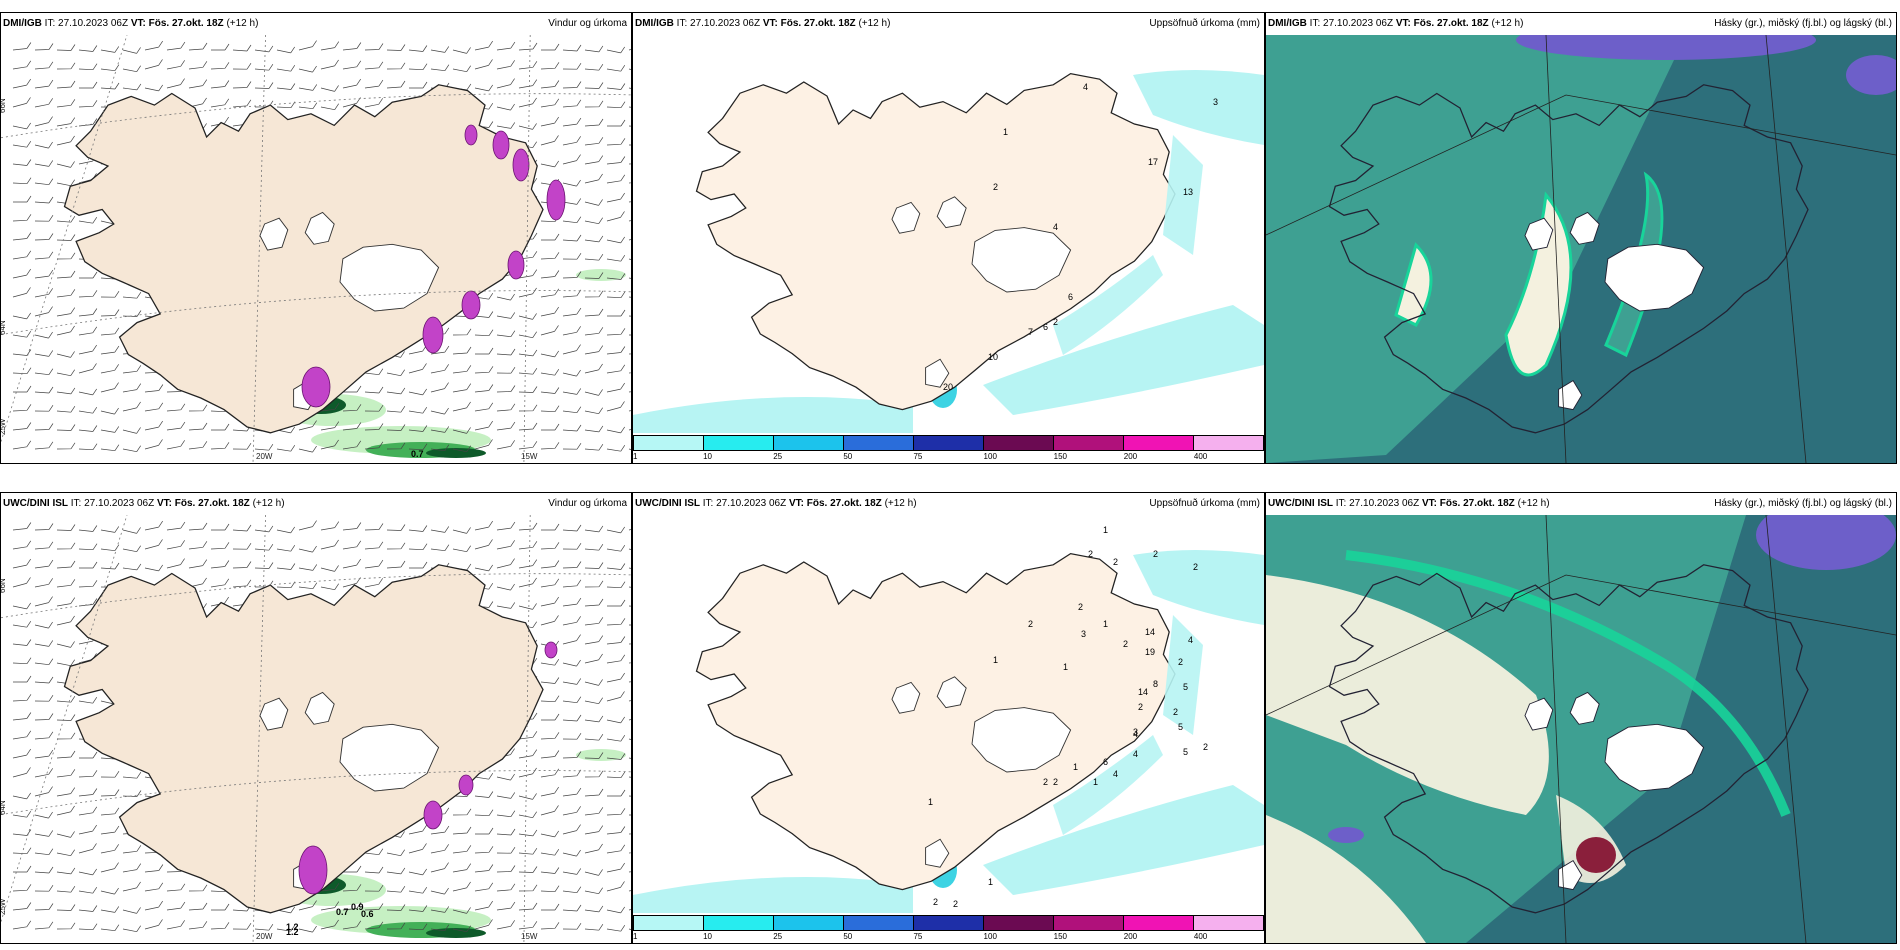 This screenshot has height=950, width=1900. Describe the element at coordinates (1188, 192) in the screenshot. I see `accum-value-label: 13` at that location.